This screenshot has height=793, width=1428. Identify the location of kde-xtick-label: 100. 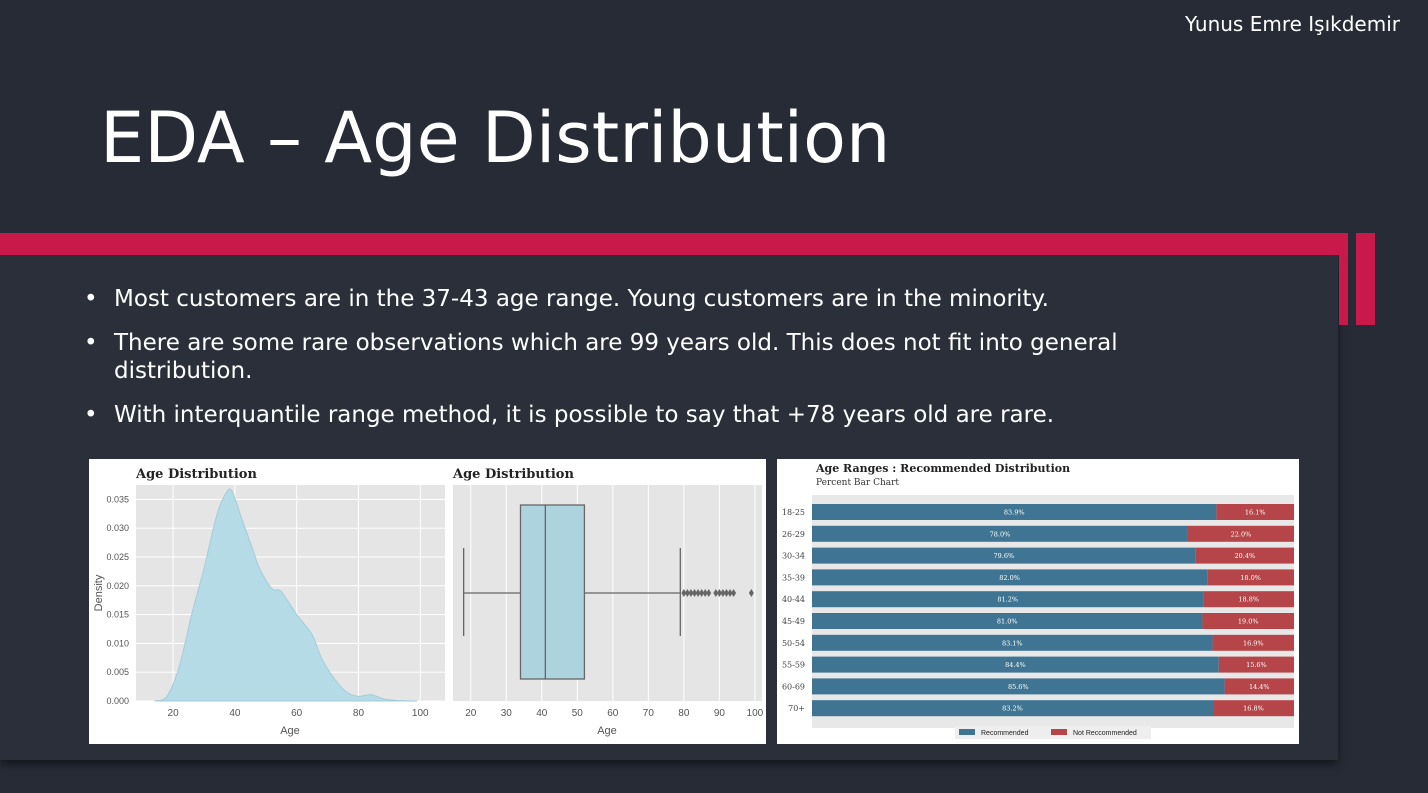
(420, 713).